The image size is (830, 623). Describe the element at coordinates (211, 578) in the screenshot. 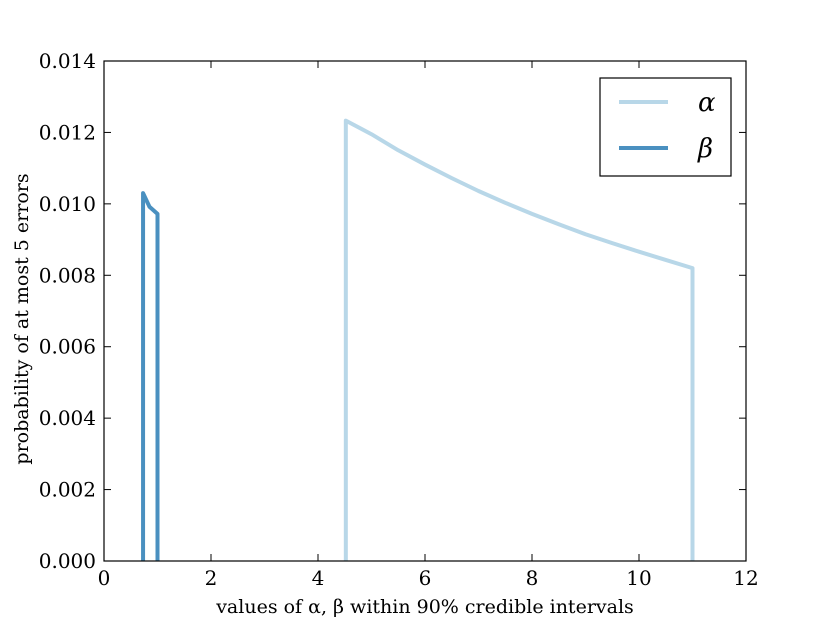

I see `x-tick-label: 2` at that location.